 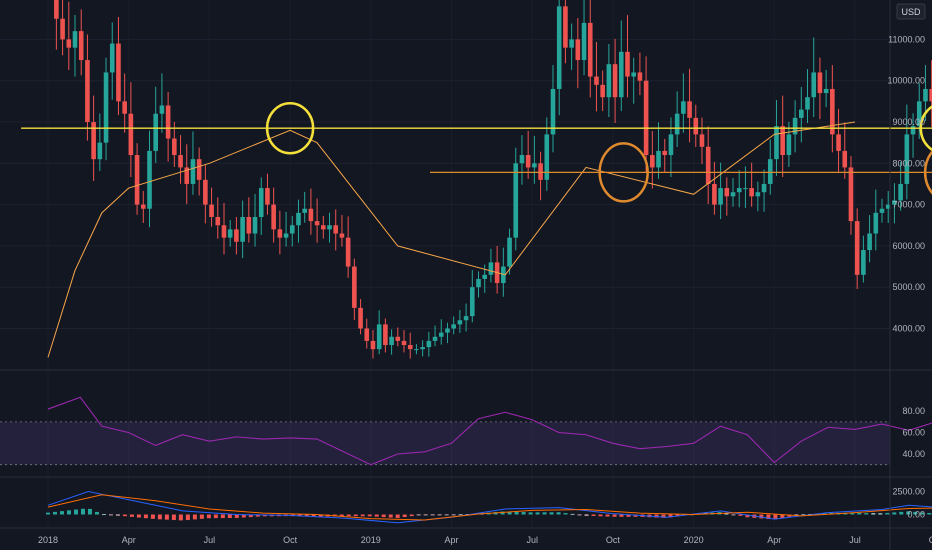 What do you see at coordinates (908, 329) in the screenshot?
I see `price-tick-label: 4000.00` at bounding box center [908, 329].